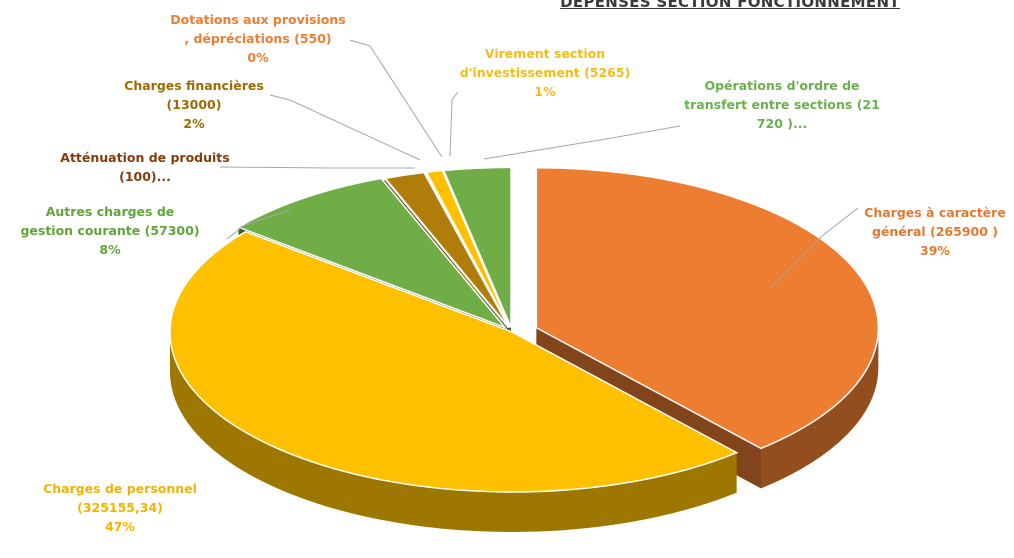 The height and width of the screenshot is (558, 1014). What do you see at coordinates (120, 526) in the screenshot?
I see `label-charges-personnel-line3: 47%` at bounding box center [120, 526].